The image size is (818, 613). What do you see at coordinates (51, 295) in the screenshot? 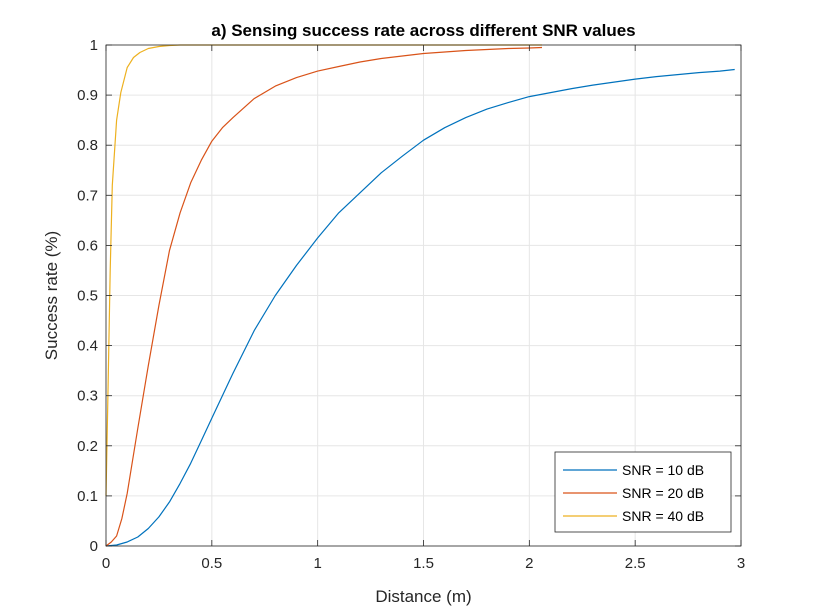
I see `y-axis-label: Success rate (%)` at bounding box center [51, 295].